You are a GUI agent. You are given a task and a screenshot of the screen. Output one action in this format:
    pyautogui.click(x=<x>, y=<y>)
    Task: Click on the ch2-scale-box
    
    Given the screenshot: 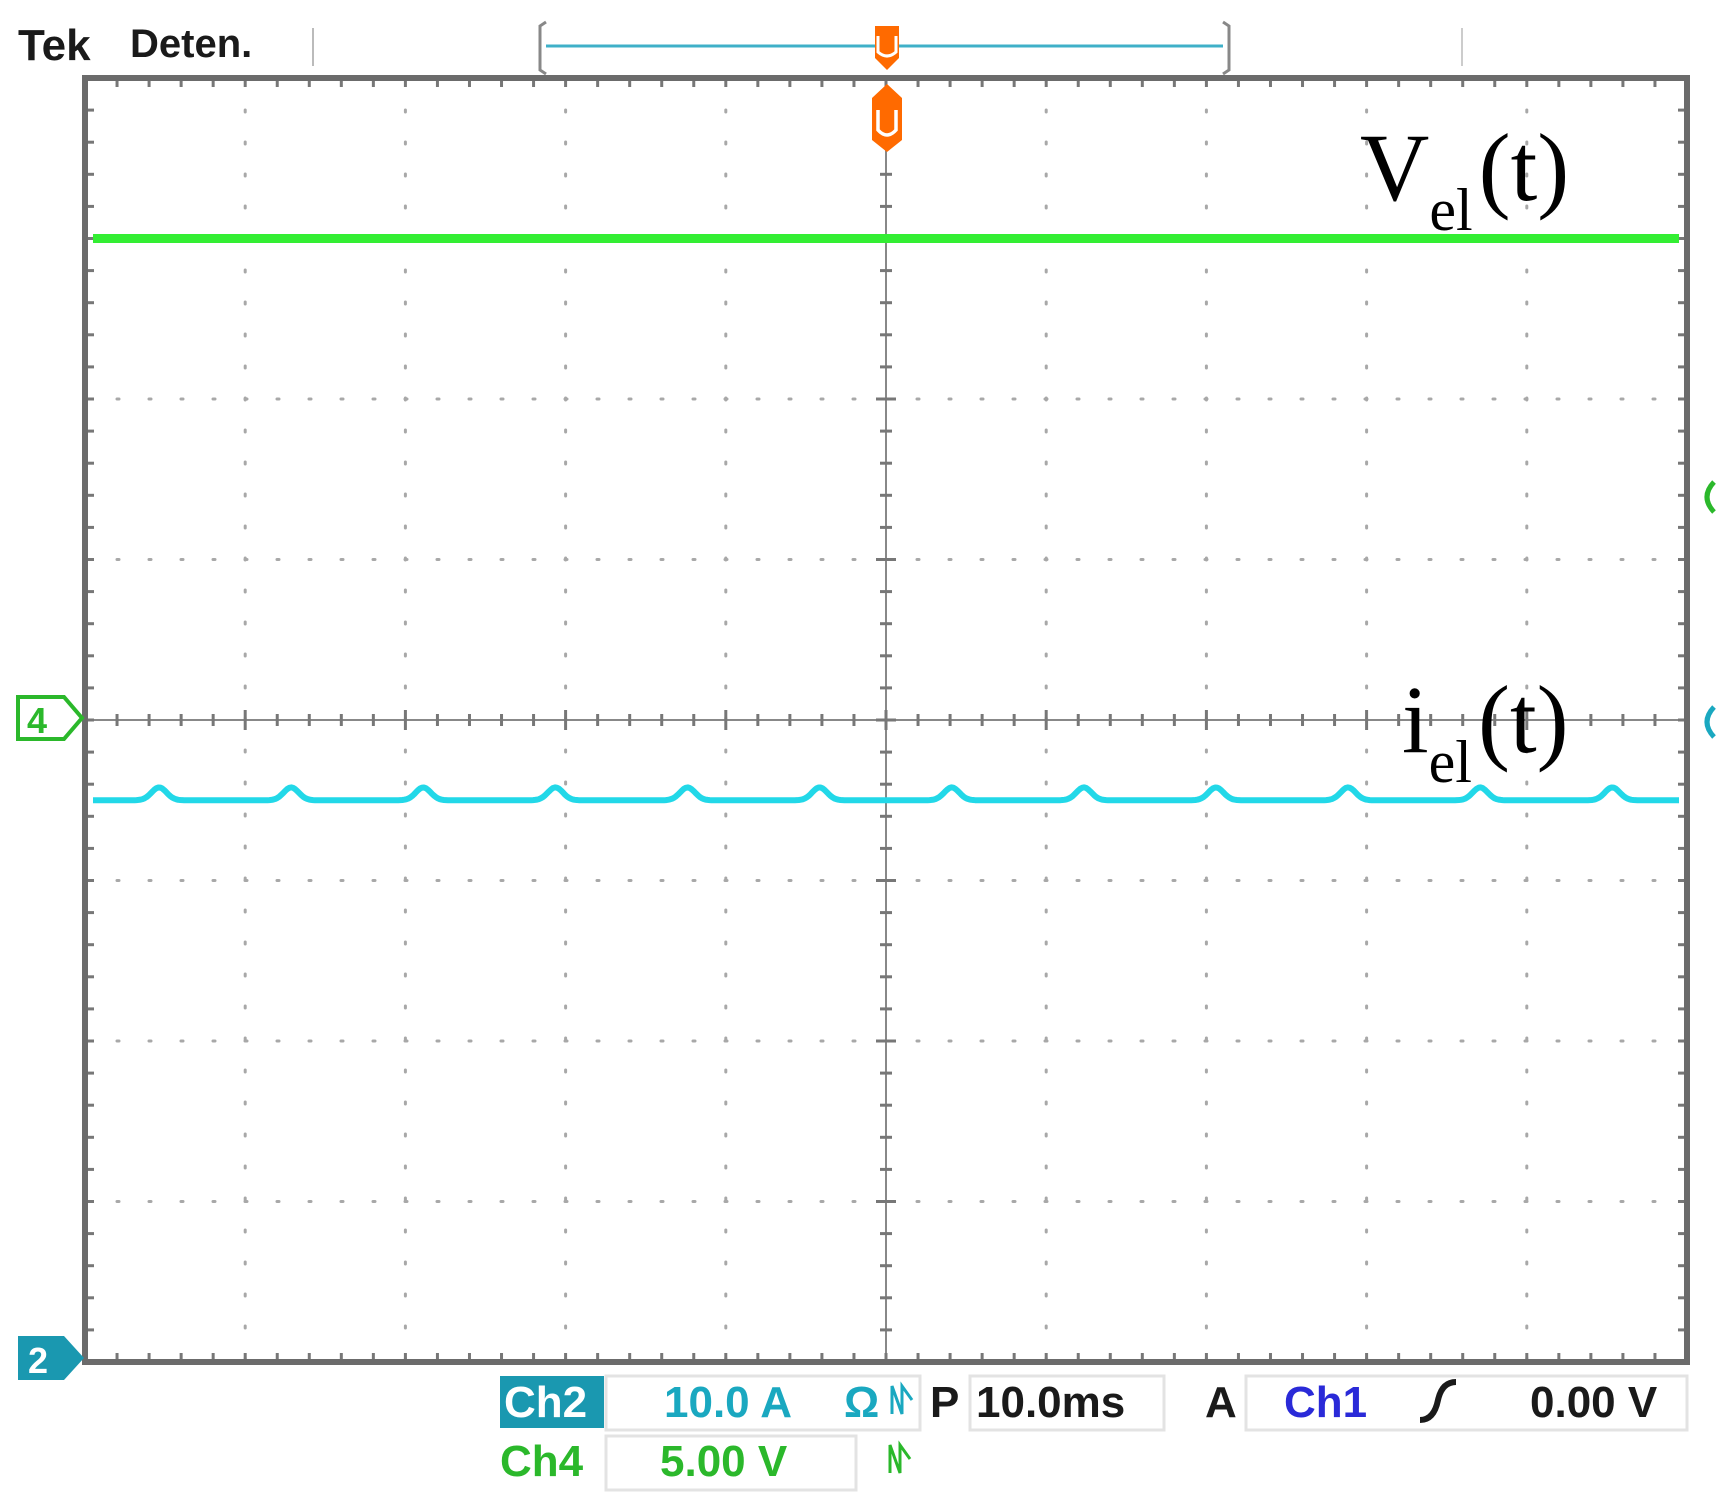 What is the action you would take?
    pyautogui.click(x=763, y=1403)
    